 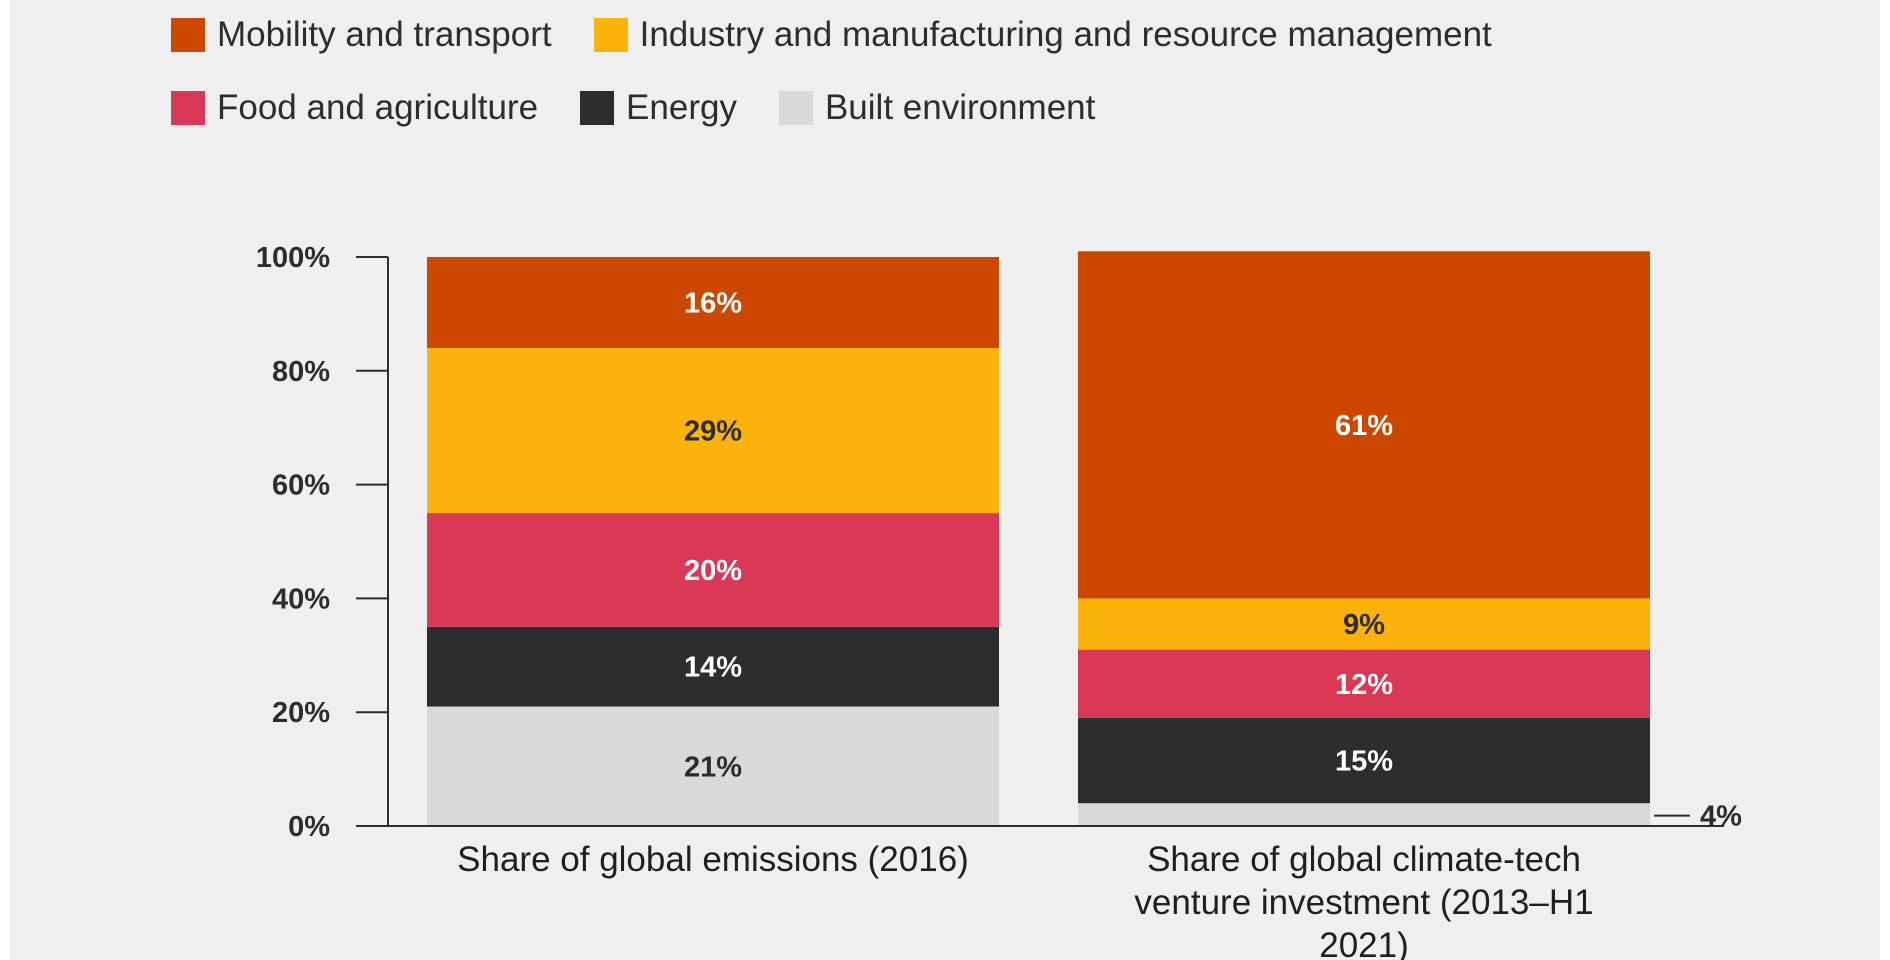 I want to click on legend-label-energy: Energy, so click(x=681, y=107).